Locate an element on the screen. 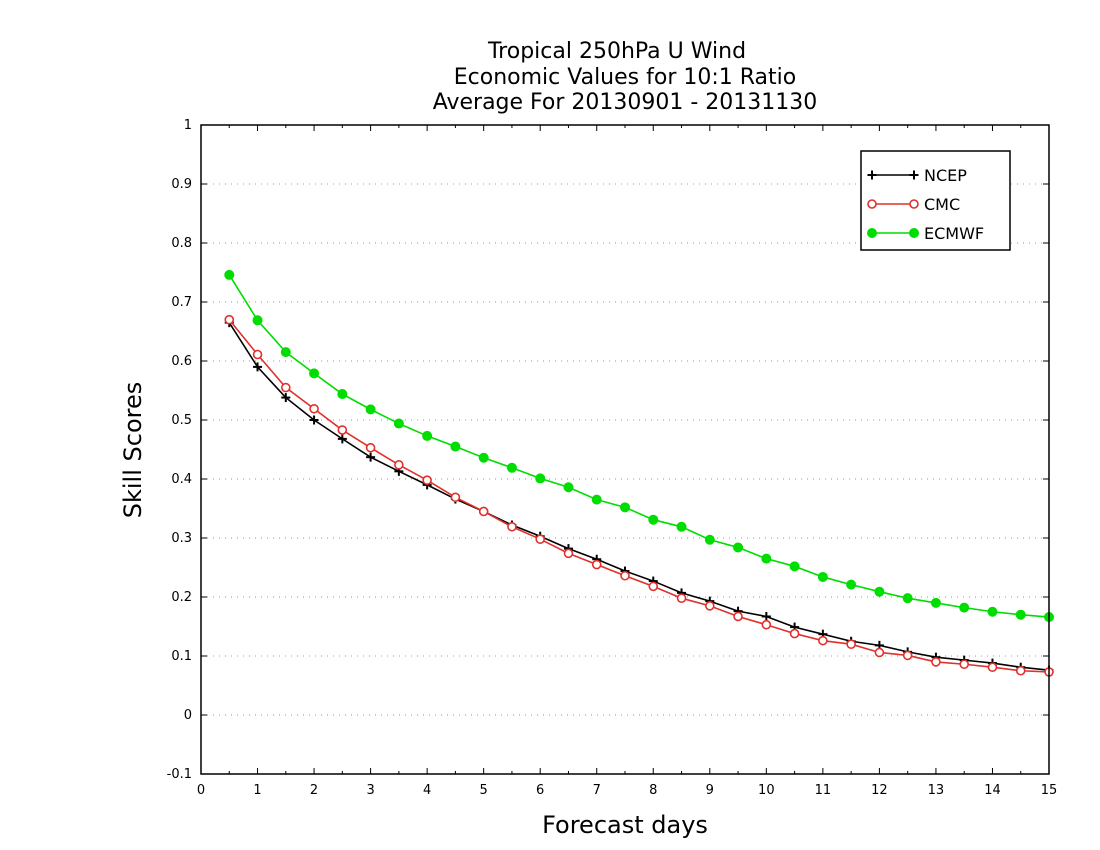  title-line-2: Economic Values for 10:1 Ratio is located at coordinates (625, 77).